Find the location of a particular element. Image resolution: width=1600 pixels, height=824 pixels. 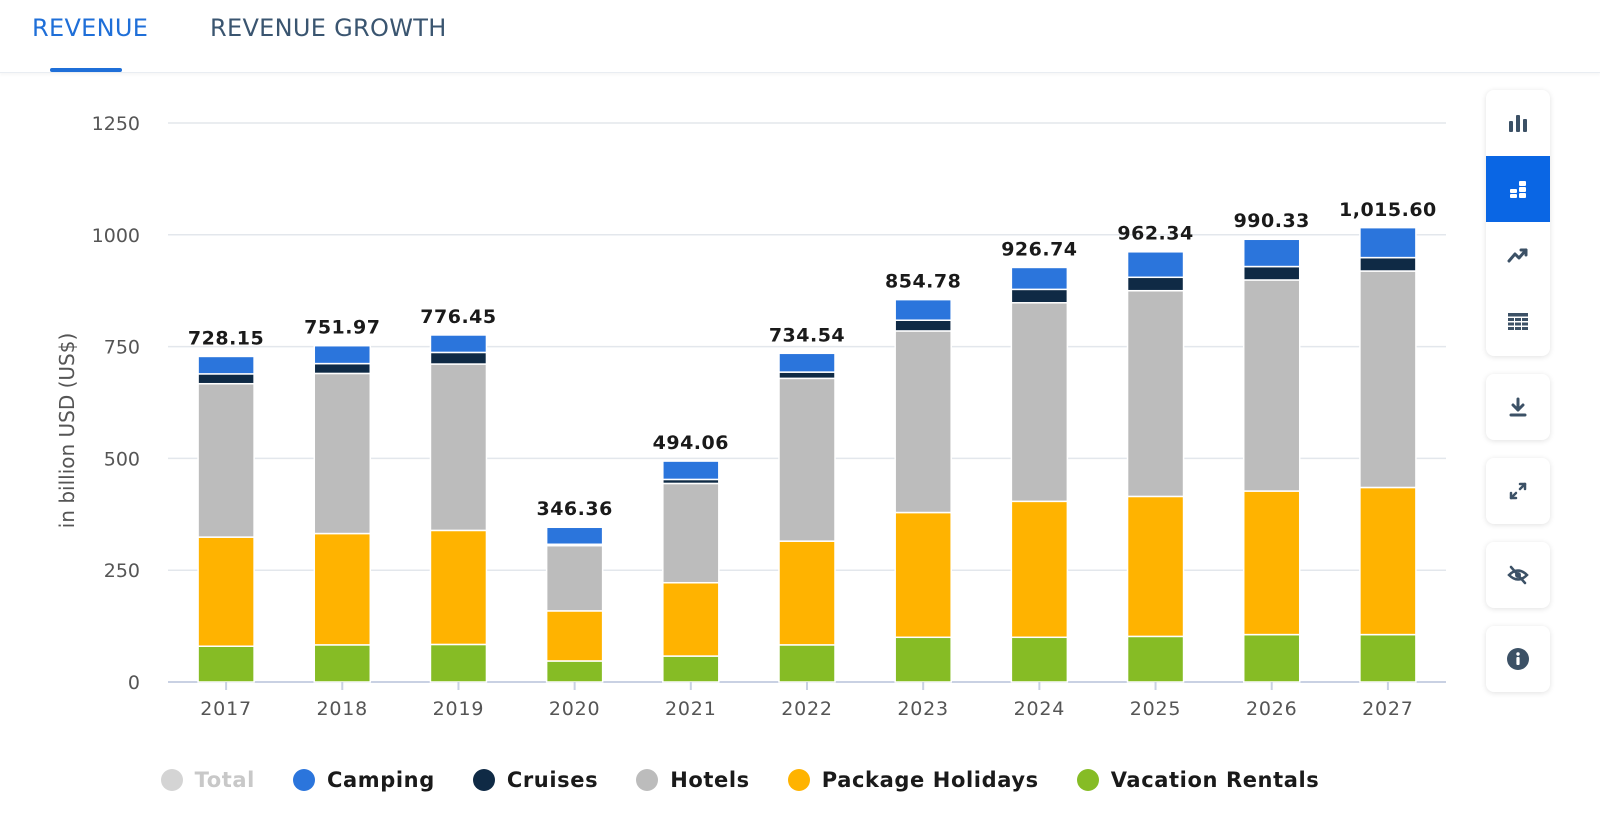

total-data-label: 990.33 is located at coordinates (1272, 221).